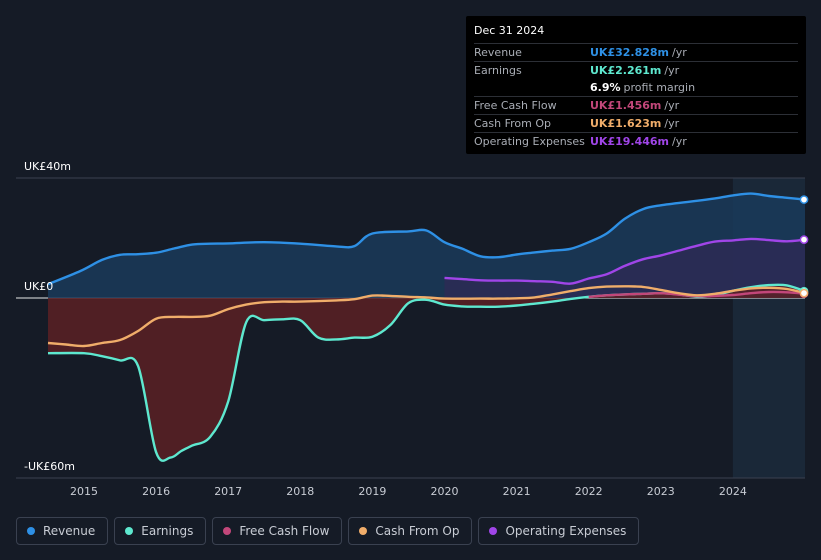 This screenshot has width=821, height=560. Describe the element at coordinates (661, 491) in the screenshot. I see `x-tick-label-2023: 2023` at that location.